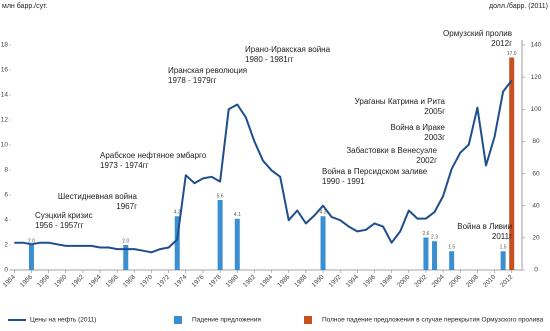 The image size is (550, 331). I want to click on x-tick-label: 1966, so click(112, 280).